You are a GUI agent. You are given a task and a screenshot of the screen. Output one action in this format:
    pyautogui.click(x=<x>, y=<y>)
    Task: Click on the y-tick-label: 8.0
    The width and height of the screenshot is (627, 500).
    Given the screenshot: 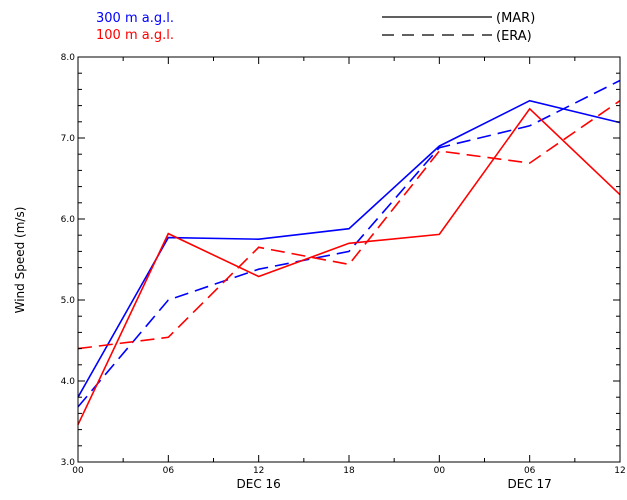 What is the action you would take?
    pyautogui.click(x=68, y=58)
    